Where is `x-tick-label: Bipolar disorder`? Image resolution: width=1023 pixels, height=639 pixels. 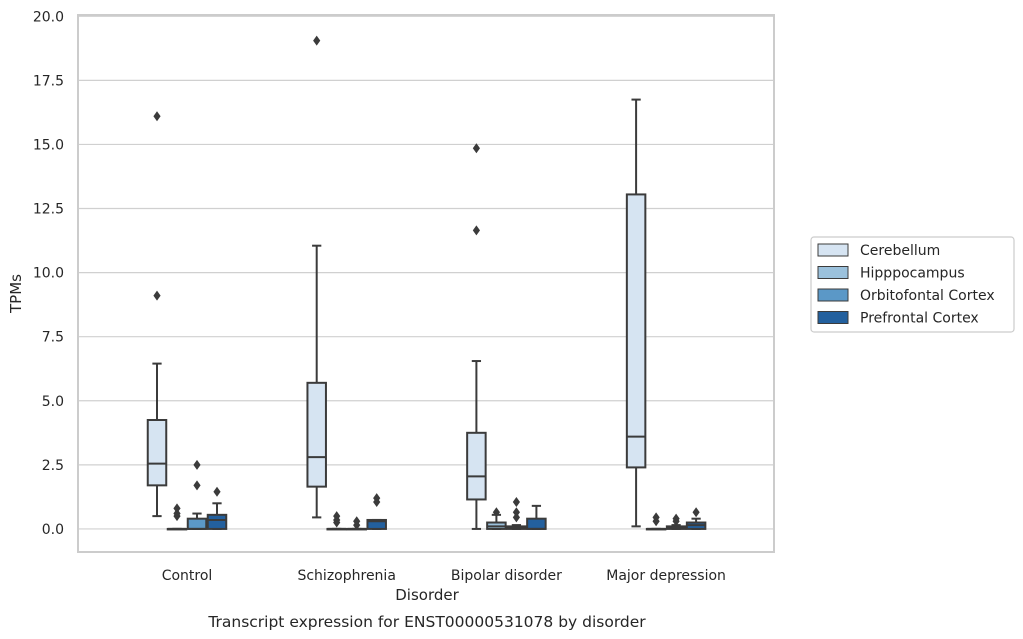
x-tick-label: Bipolar disorder is located at coordinates (506, 576).